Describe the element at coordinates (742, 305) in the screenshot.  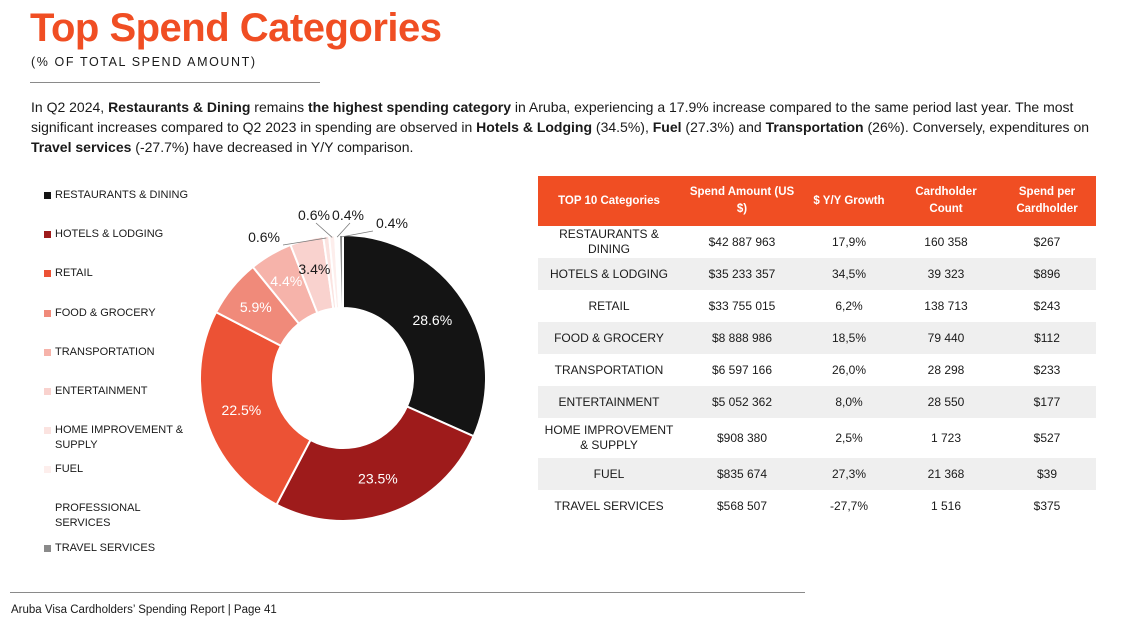
I see `table-cell: $33 755 015` at that location.